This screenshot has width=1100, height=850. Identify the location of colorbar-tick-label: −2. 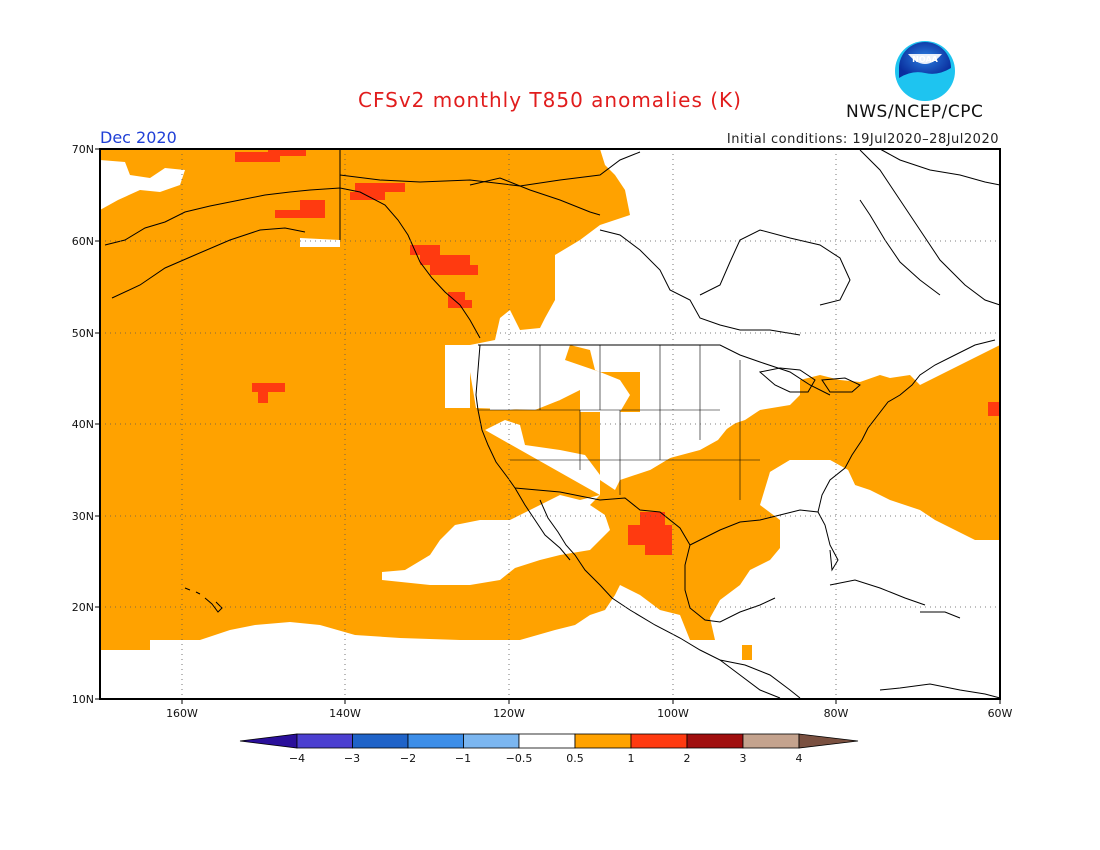
(408, 758).